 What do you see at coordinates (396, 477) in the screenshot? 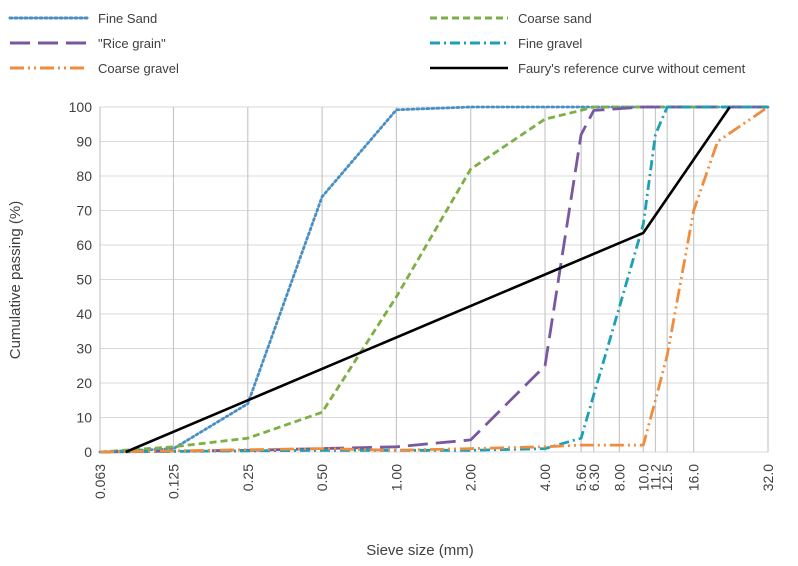
I see `x-tick-label: 1.00` at bounding box center [396, 477].